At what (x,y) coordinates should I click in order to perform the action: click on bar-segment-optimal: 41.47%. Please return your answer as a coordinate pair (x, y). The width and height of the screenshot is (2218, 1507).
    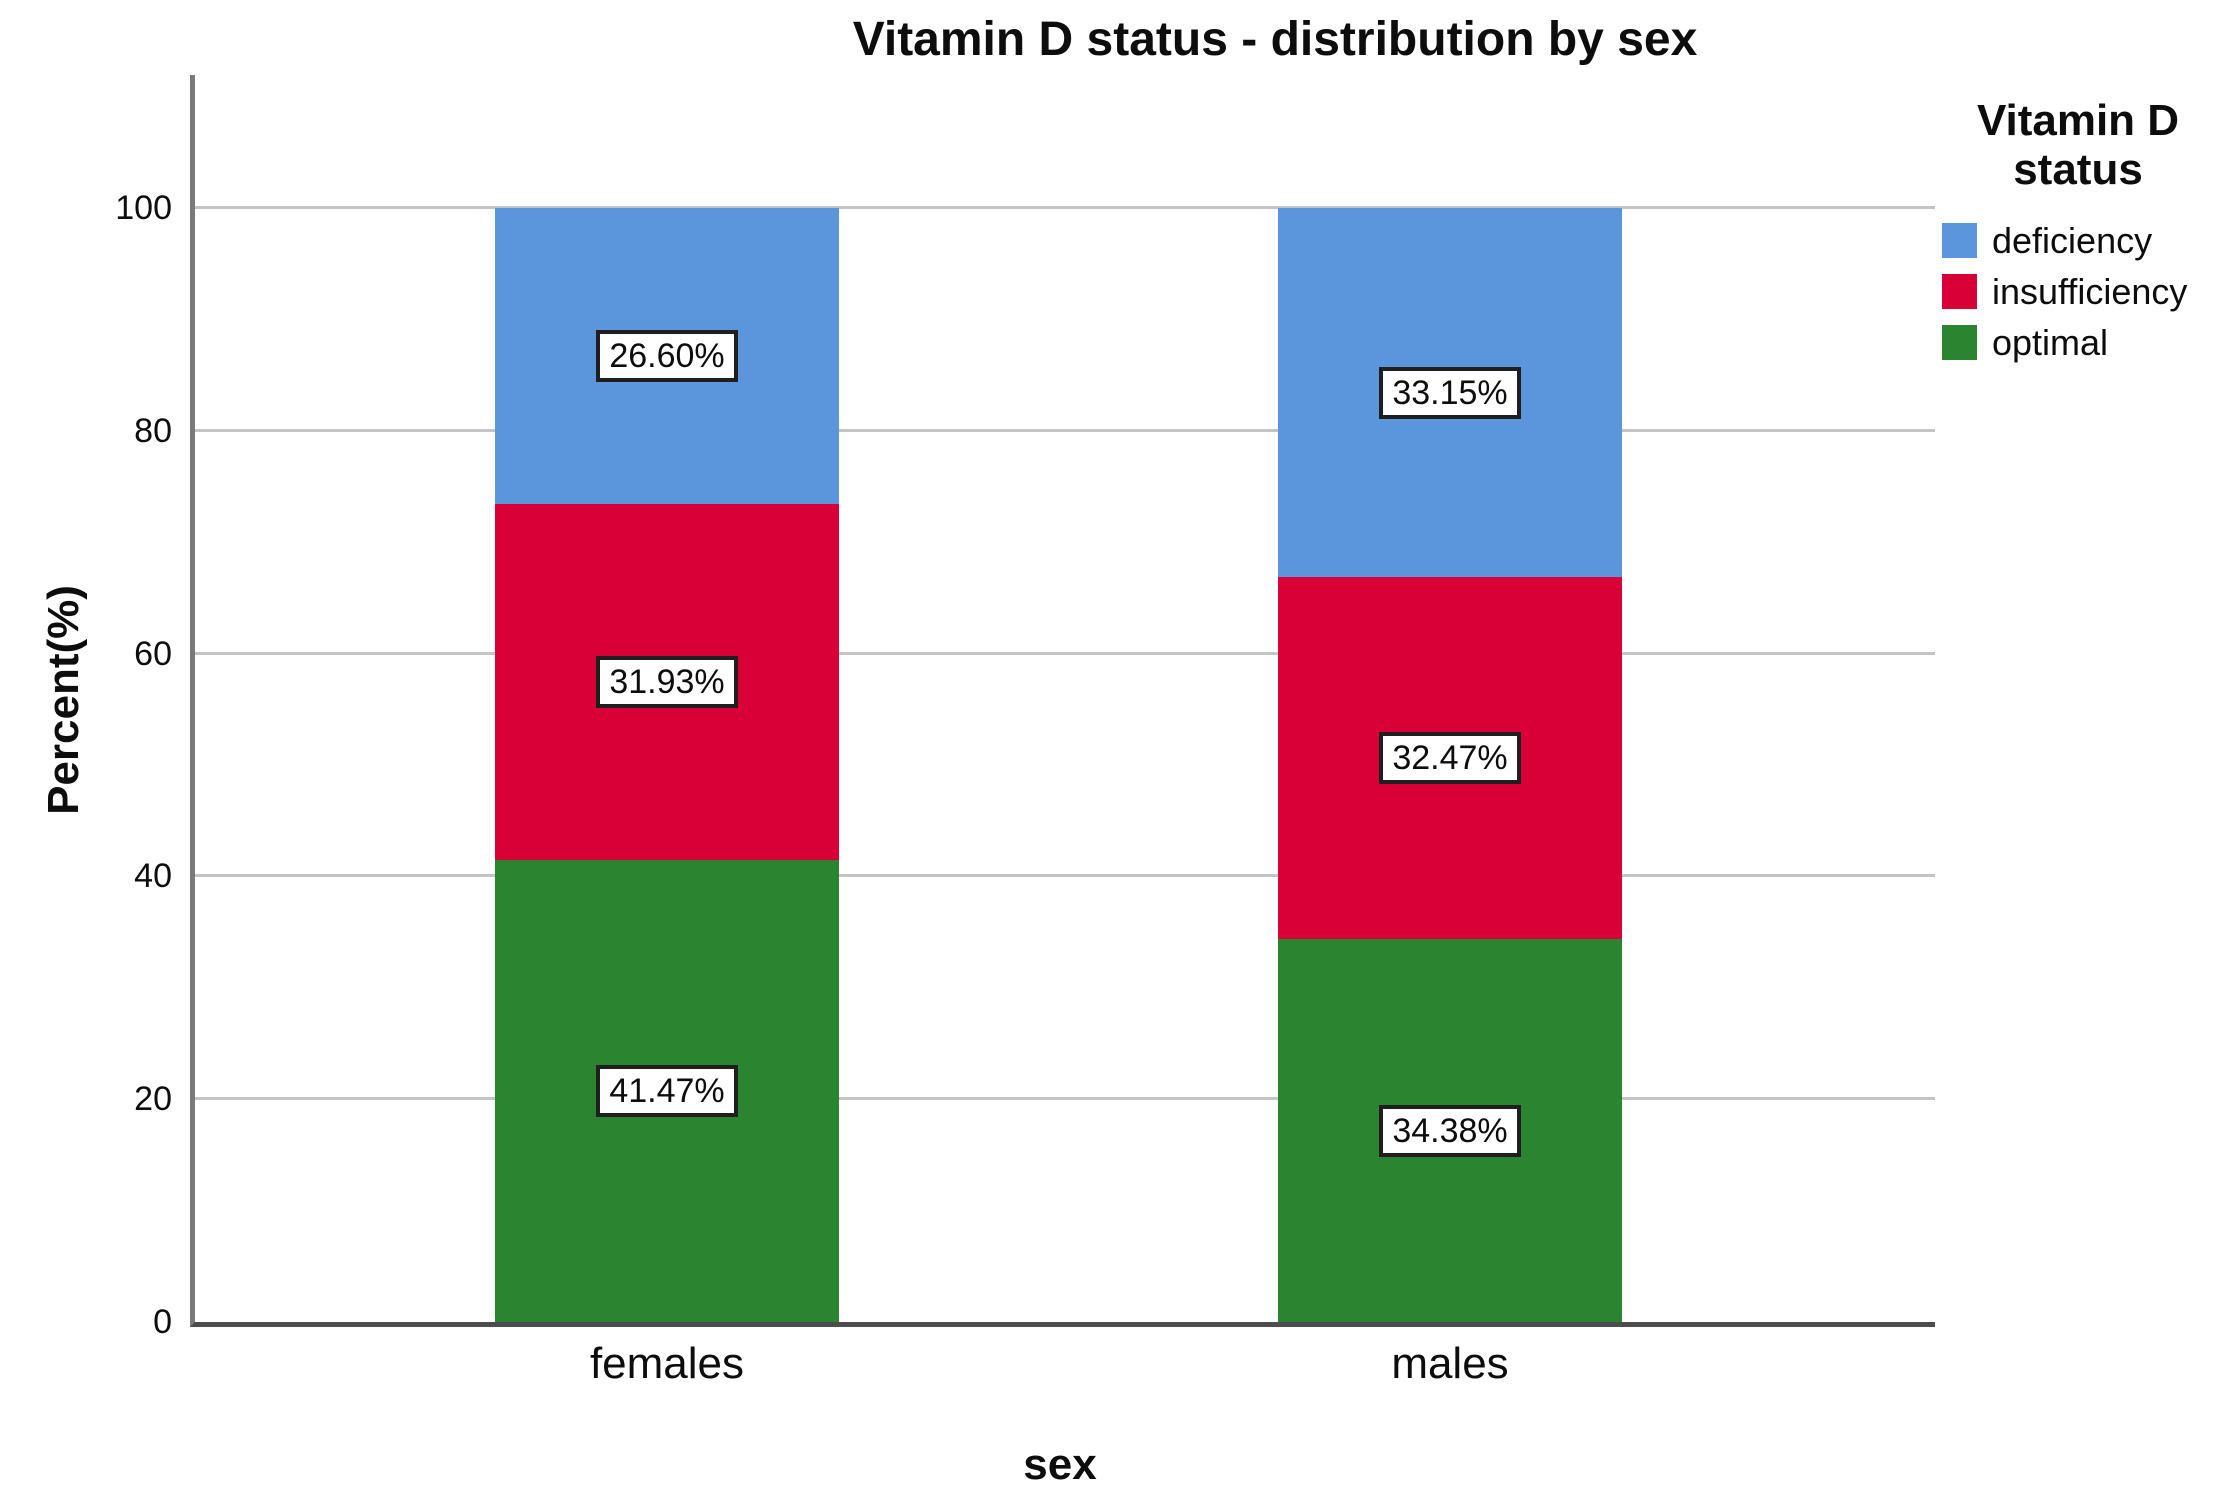
    Looking at the image, I should click on (667, 1091).